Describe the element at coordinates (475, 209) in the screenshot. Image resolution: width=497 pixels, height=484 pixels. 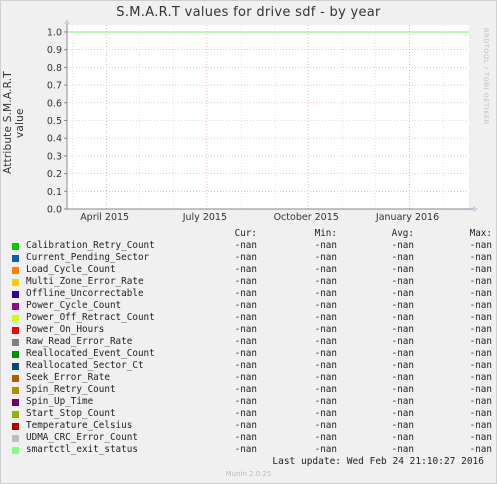
I see `x-axis-arrow` at that location.